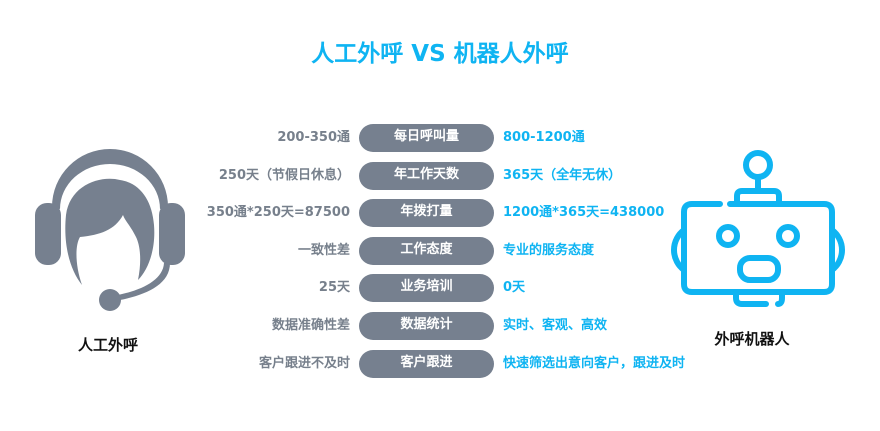  I want to click on human-value: 一致性差, so click(323, 250).